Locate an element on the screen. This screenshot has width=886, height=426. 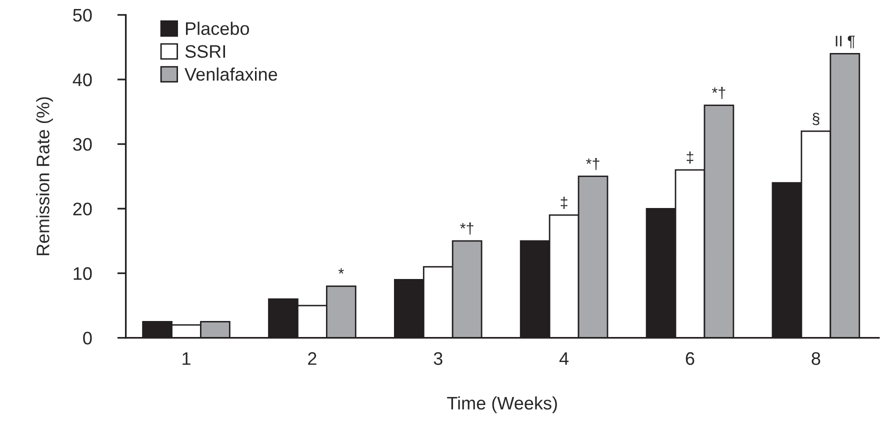
x-tick-label: 4 is located at coordinates (564, 358).